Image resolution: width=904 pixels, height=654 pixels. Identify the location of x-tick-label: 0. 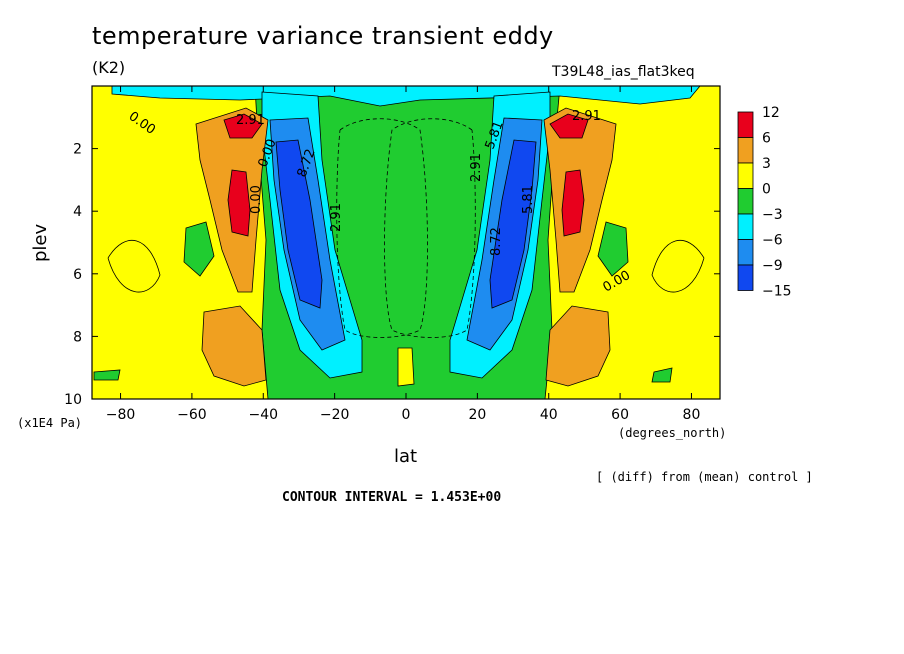
(406, 415).